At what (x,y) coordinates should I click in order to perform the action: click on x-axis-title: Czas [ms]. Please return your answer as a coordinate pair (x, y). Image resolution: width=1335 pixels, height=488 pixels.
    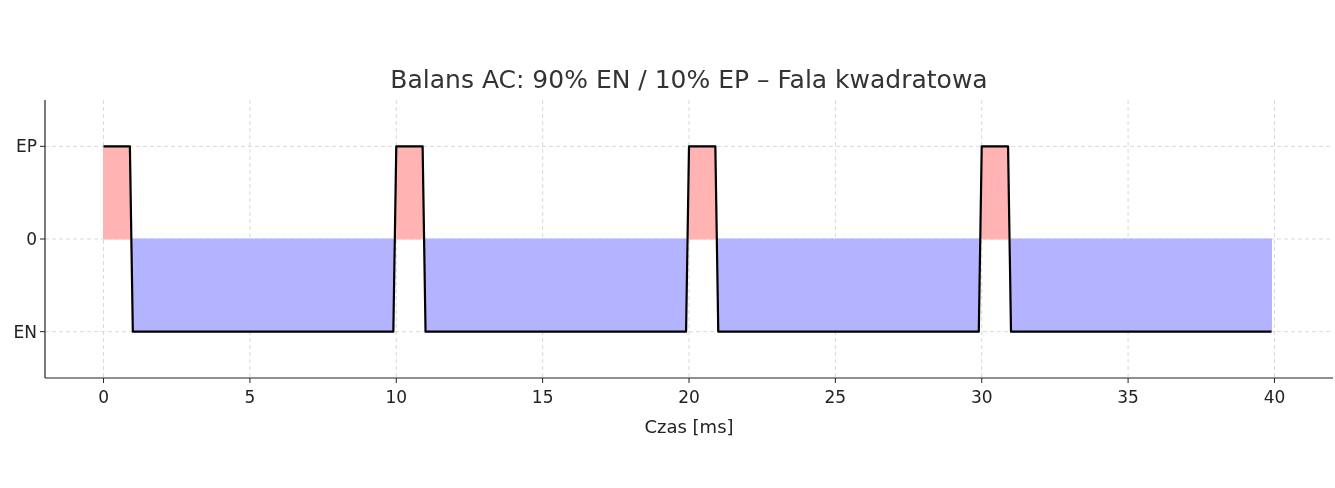
    Looking at the image, I should click on (689, 426).